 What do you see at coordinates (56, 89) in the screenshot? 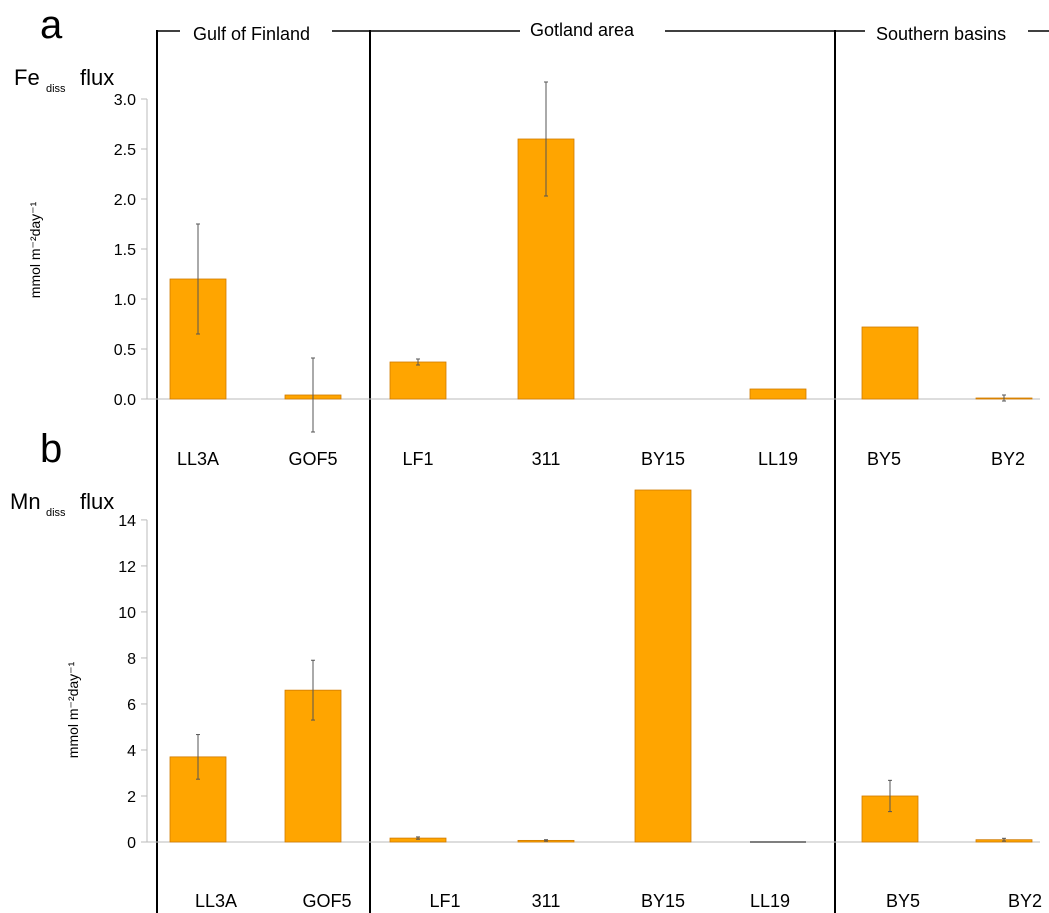
I see `panel-a-title-sub: diss` at bounding box center [56, 89].